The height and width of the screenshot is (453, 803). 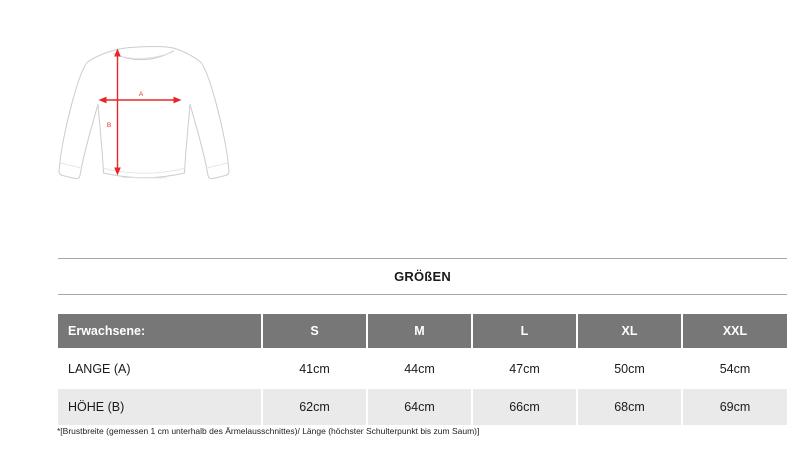 I want to click on table-header-size-xl: XL, so click(x=629, y=331).